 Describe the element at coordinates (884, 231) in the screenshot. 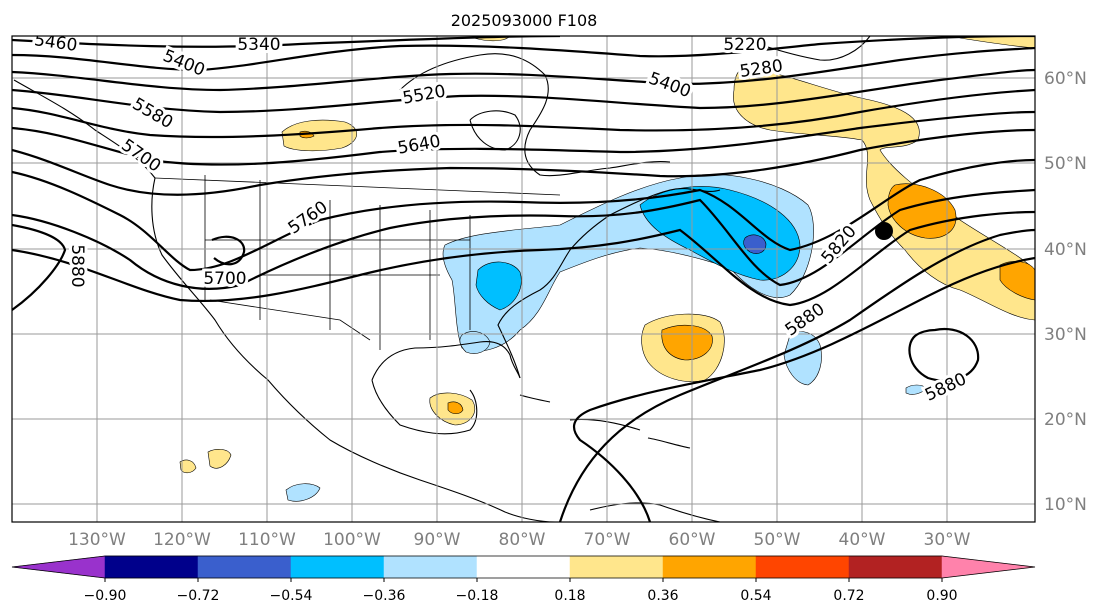

I see `location-marker` at that location.